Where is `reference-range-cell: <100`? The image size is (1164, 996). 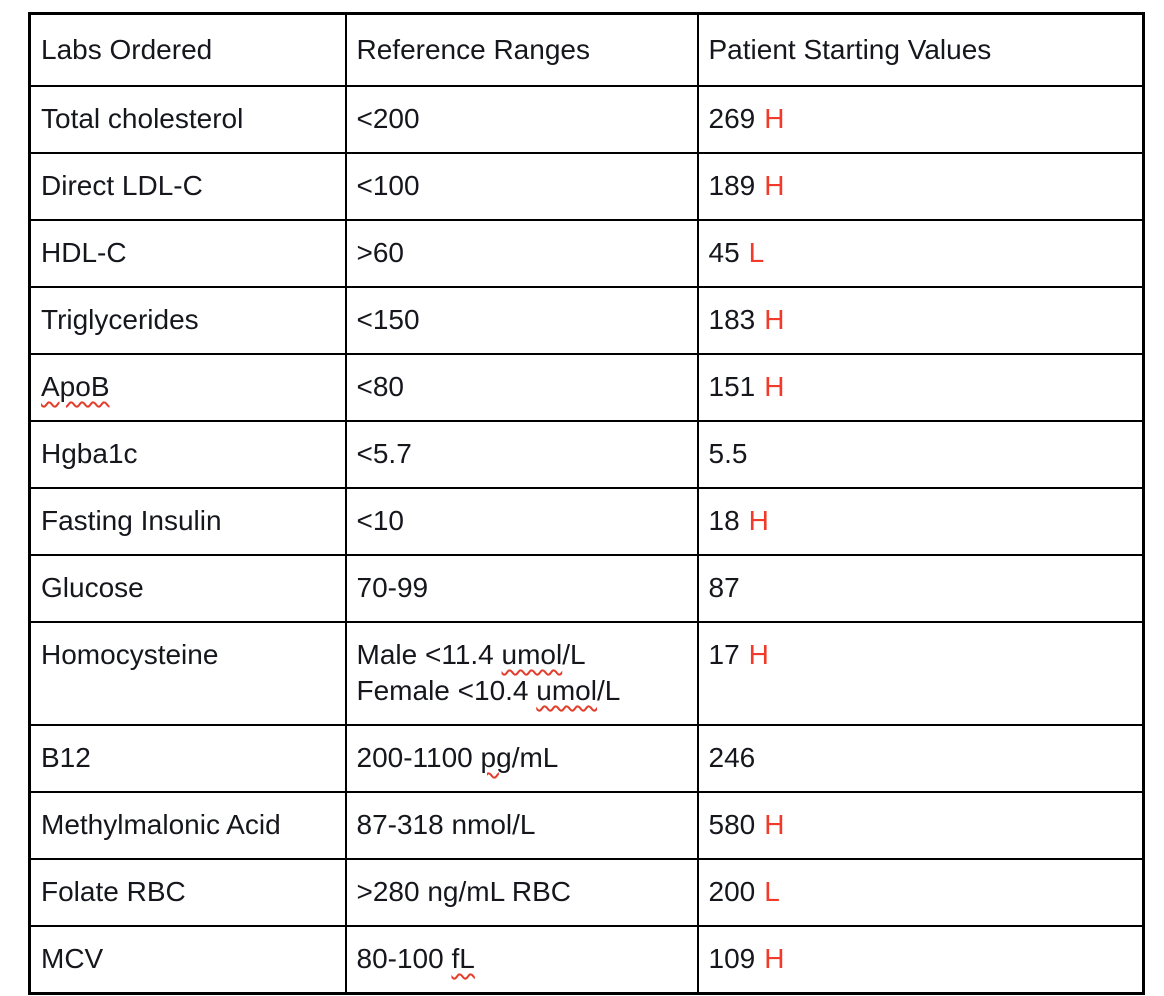
reference-range-cell: <100 is located at coordinates (521, 186).